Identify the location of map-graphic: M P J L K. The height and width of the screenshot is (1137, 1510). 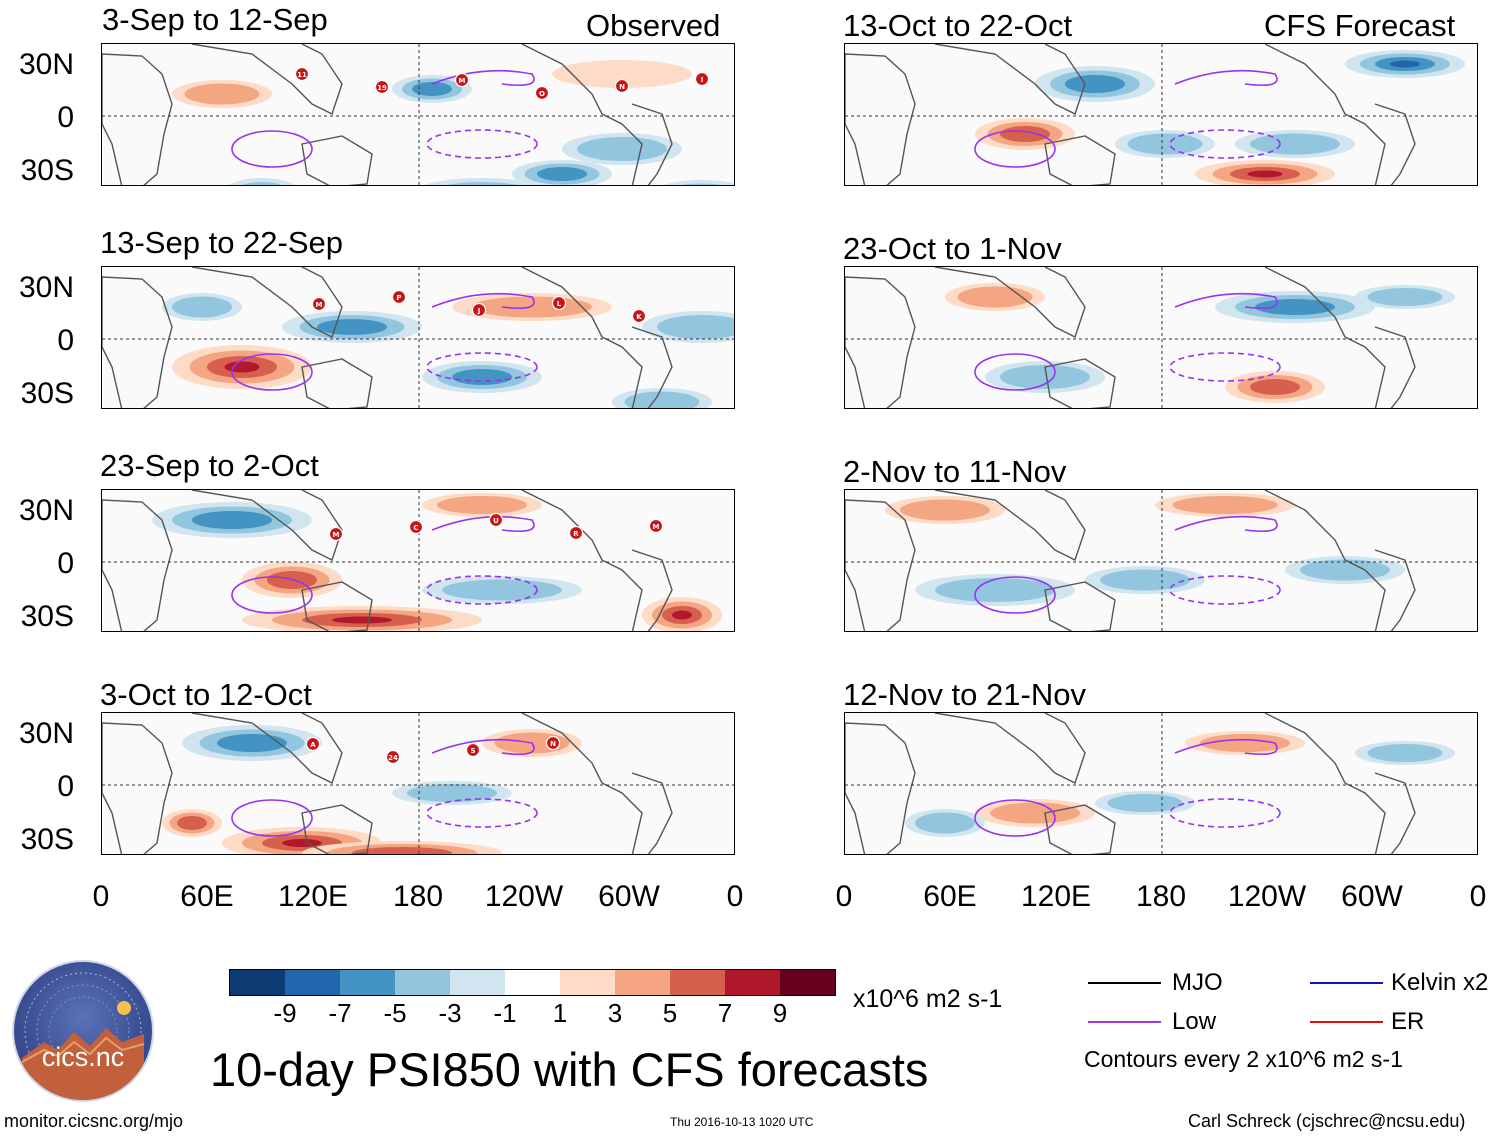
(418, 337).